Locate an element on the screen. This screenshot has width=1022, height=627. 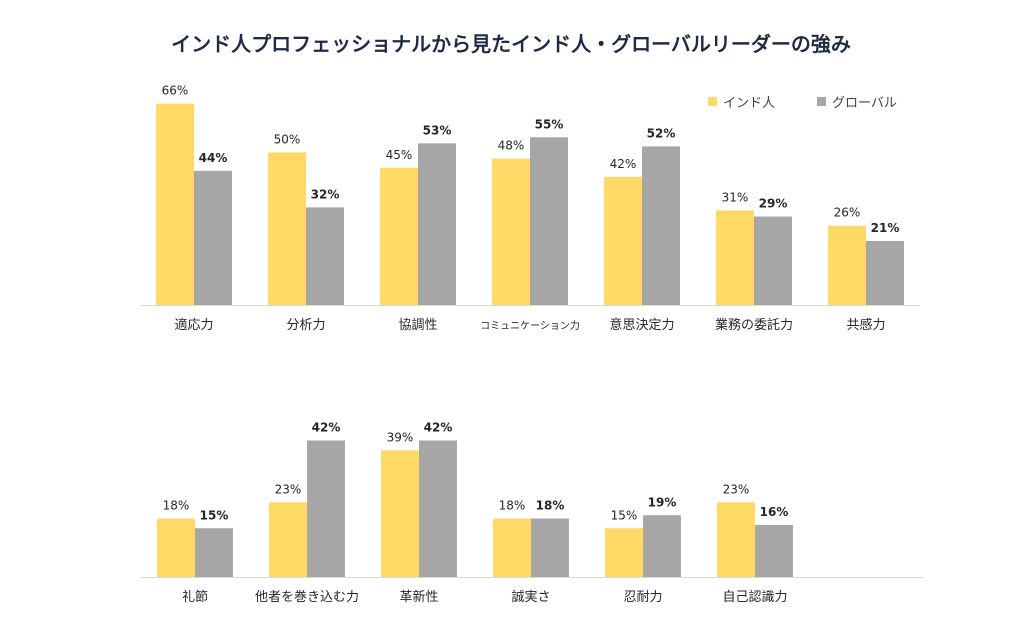
data-label-global: 29% is located at coordinates (773, 204).